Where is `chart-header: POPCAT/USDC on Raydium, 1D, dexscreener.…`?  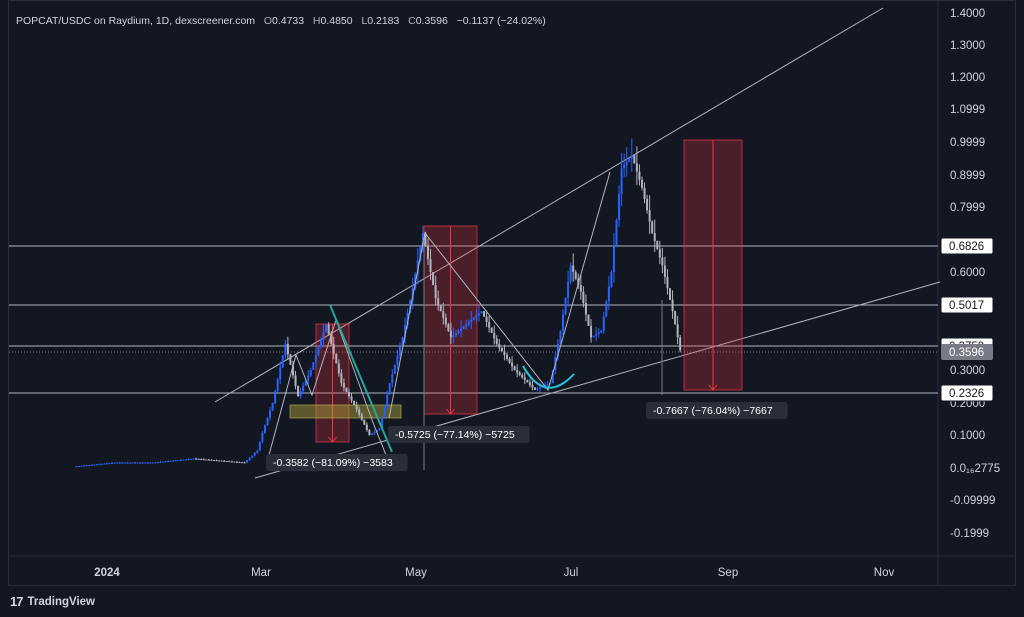
chart-header: POPCAT/USDC on Raydium, 1D, dexscreener.… is located at coordinates (281, 21).